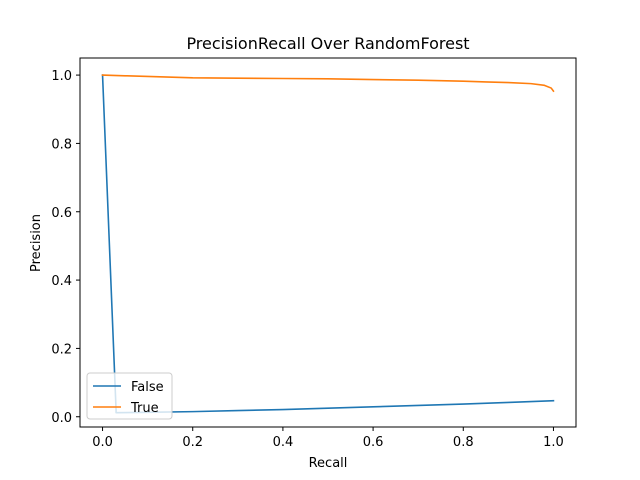  I want to click on y-tick-label: 0.6, so click(61, 213).